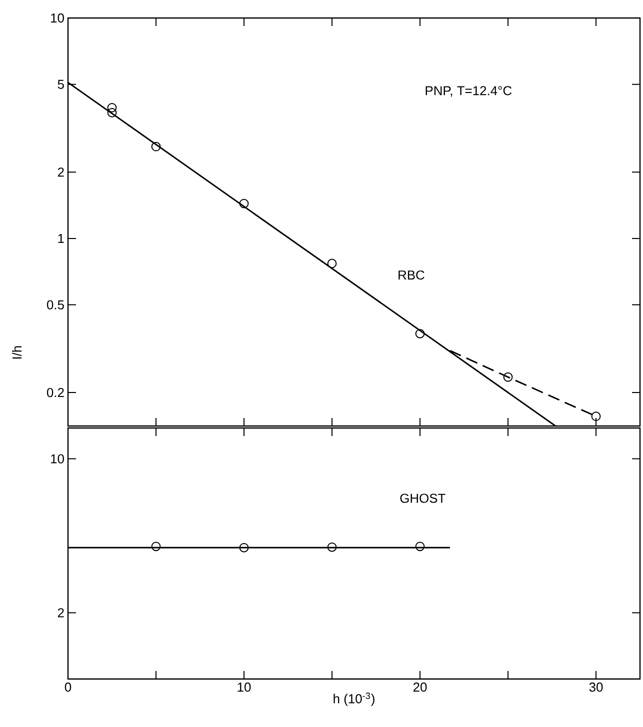 Image resolution: width=643 pixels, height=727 pixels. I want to click on y-tick-label: 1, so click(61, 238).